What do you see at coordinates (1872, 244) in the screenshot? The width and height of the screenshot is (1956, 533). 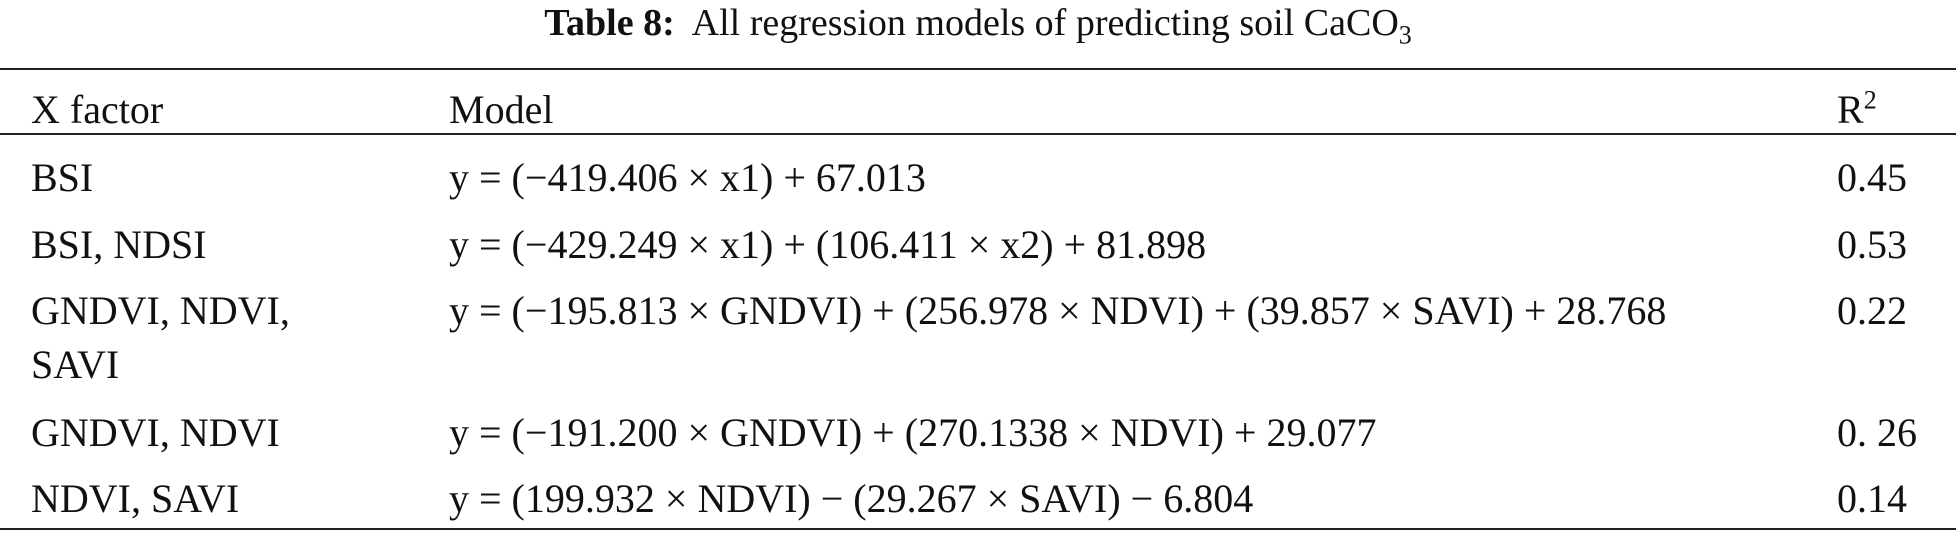 I see `table-cell: 0.53` at bounding box center [1872, 244].